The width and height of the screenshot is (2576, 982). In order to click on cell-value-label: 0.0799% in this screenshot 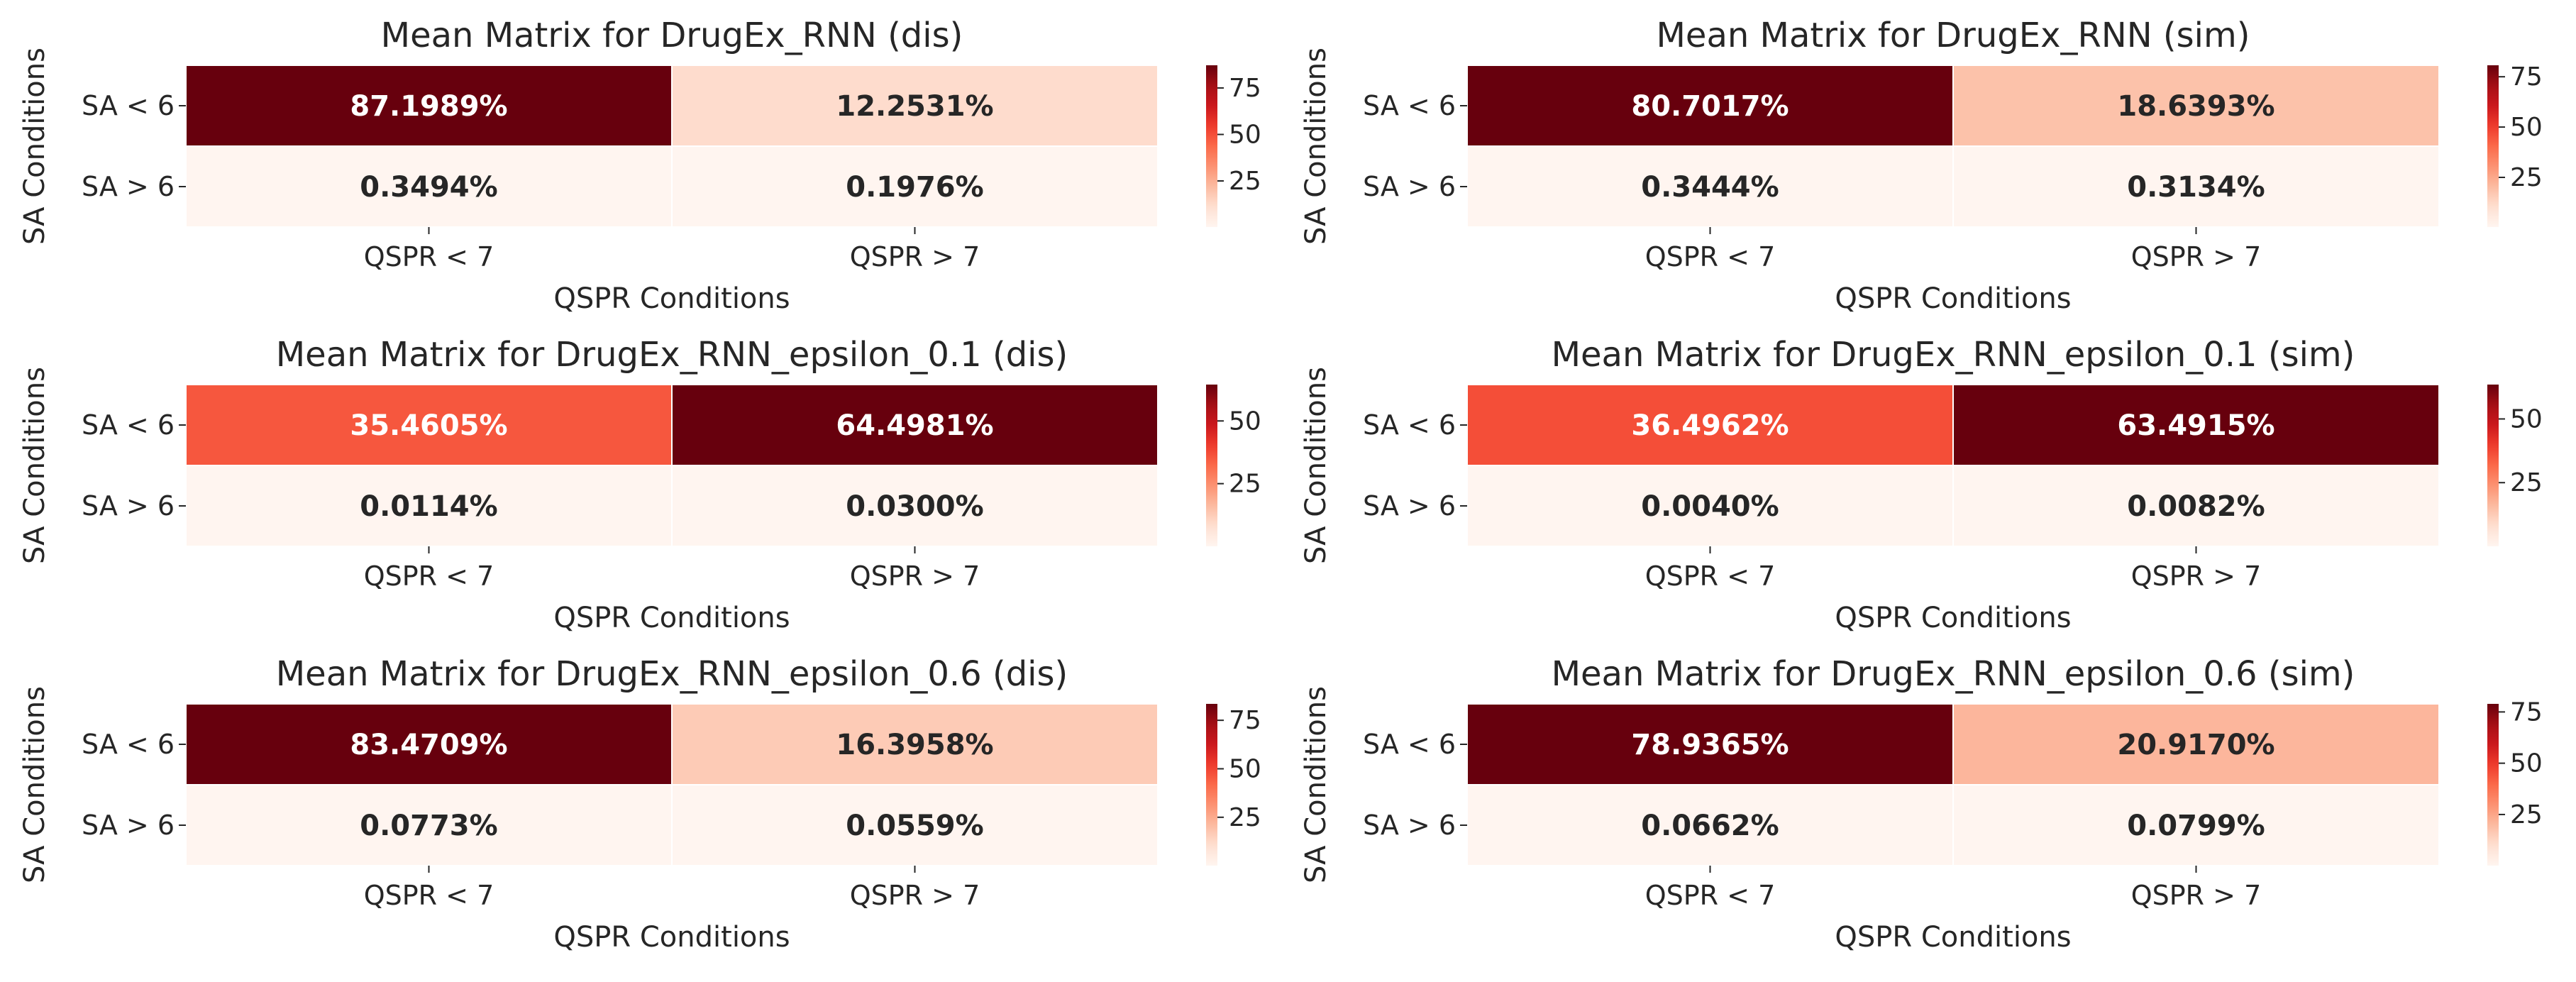, I will do `click(2196, 826)`.